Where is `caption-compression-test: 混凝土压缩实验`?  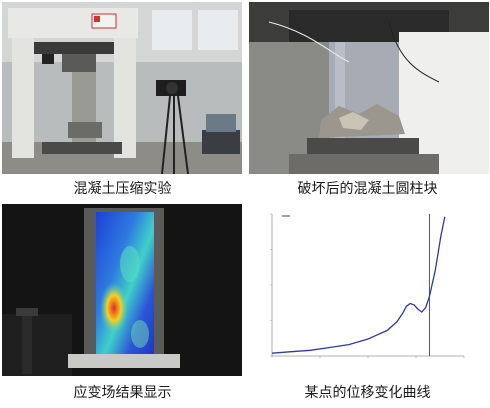 caption-compression-test: 混凝土压缩实验 is located at coordinates (122, 189).